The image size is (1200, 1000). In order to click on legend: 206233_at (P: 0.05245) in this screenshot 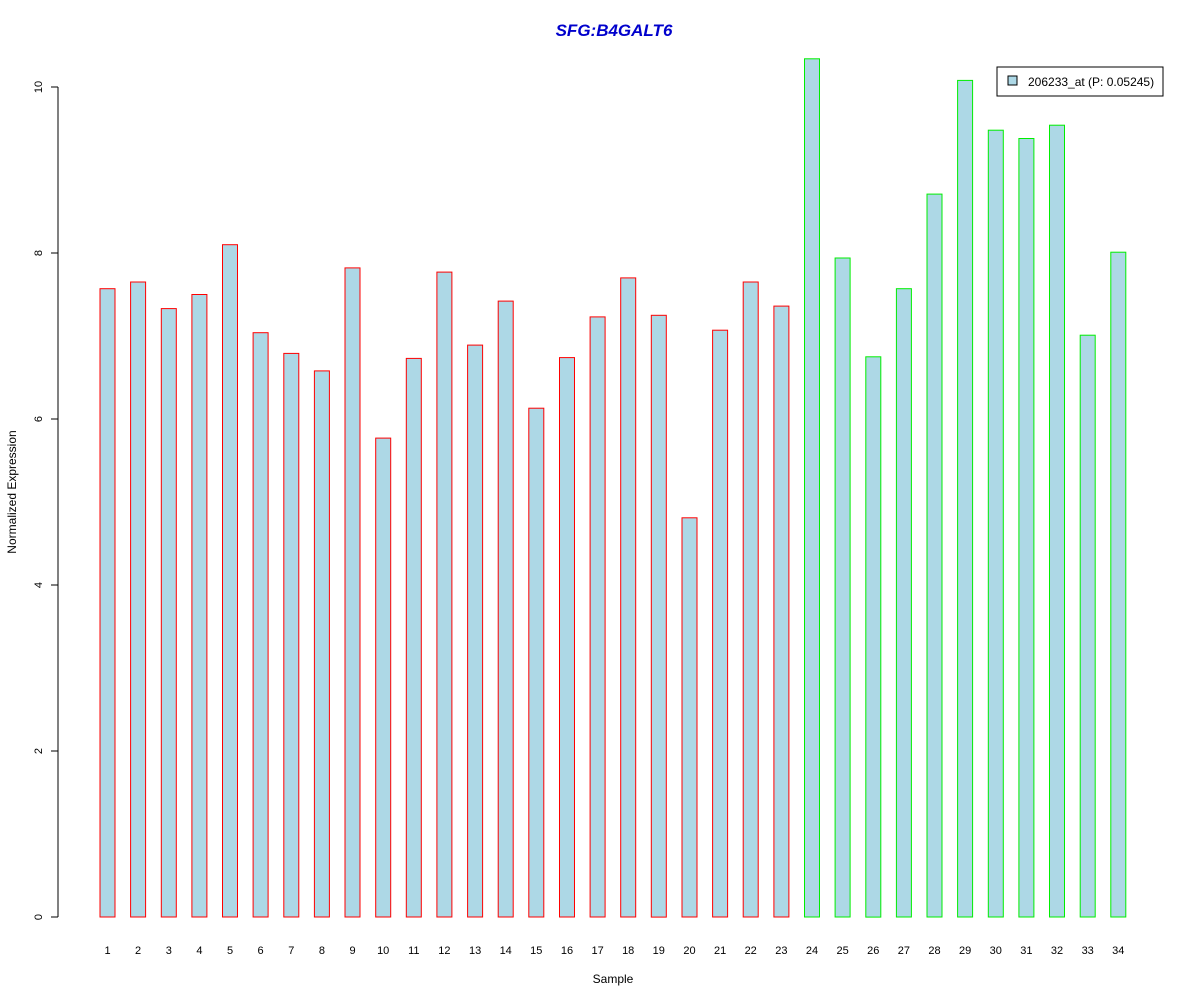, I will do `click(1080, 81)`.